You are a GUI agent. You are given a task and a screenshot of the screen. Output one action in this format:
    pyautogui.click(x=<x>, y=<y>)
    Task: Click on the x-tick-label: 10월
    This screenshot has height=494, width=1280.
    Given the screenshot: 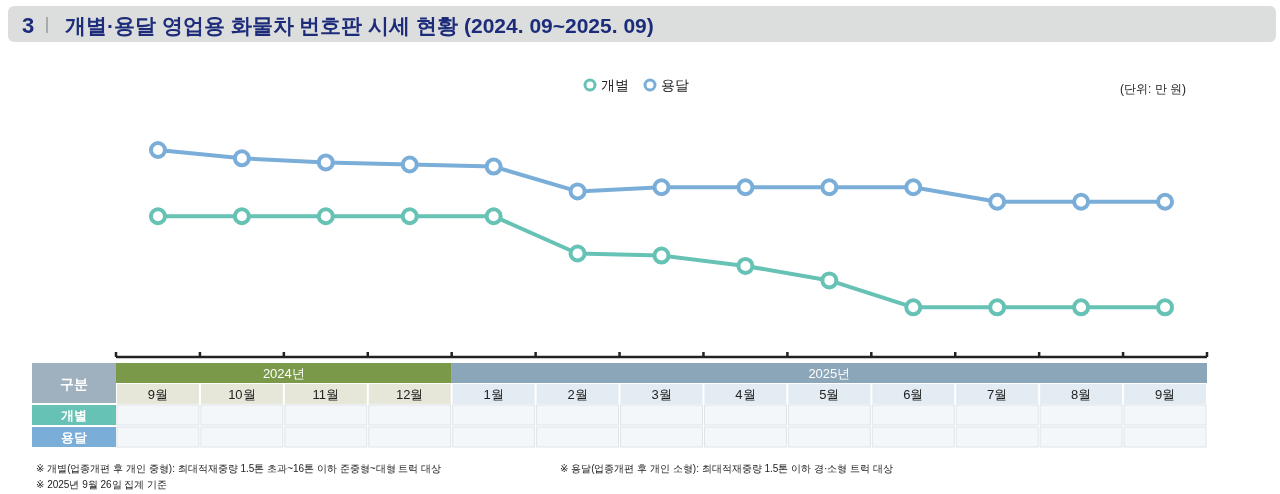 What is the action you would take?
    pyautogui.click(x=242, y=394)
    